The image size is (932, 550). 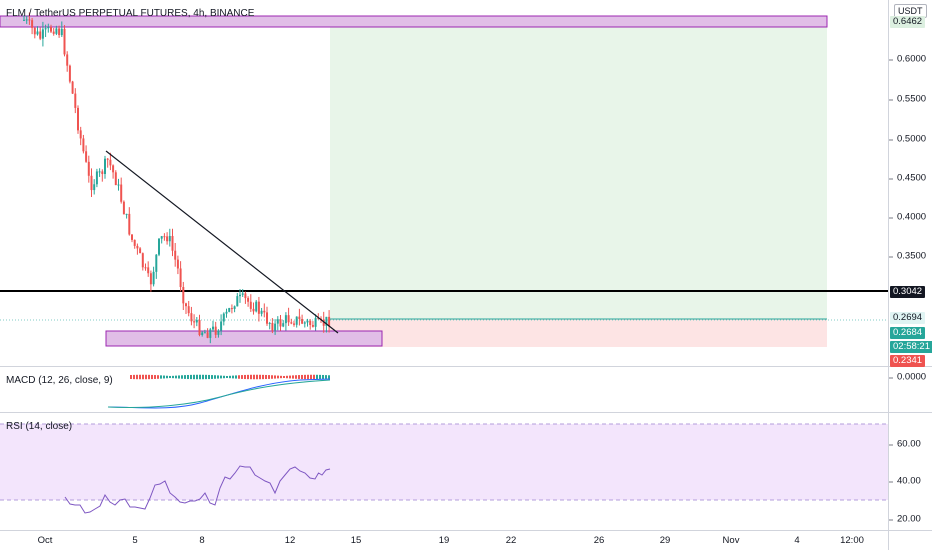 I want to click on macd-label: MACD (12, 26, close, 9), so click(x=59, y=380).